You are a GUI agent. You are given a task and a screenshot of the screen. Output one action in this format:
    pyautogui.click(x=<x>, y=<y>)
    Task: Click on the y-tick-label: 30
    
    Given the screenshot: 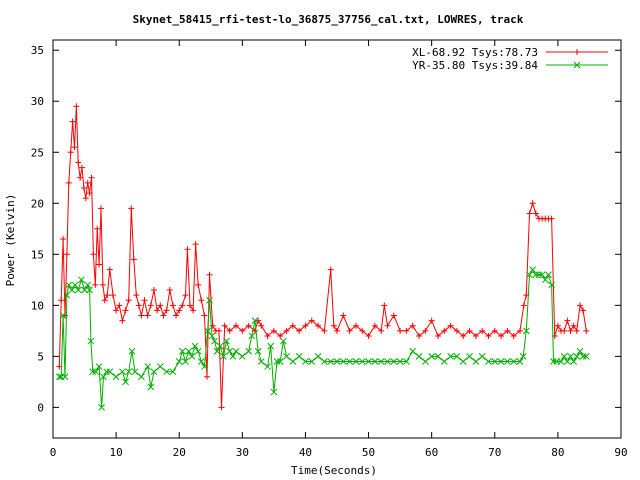 What is the action you would take?
    pyautogui.click(x=37, y=101)
    